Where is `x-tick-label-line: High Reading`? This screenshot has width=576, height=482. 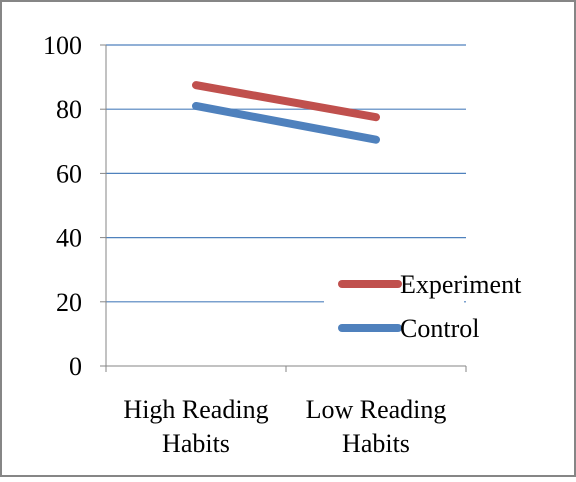
x-tick-label-line: High Reading is located at coordinates (195, 409).